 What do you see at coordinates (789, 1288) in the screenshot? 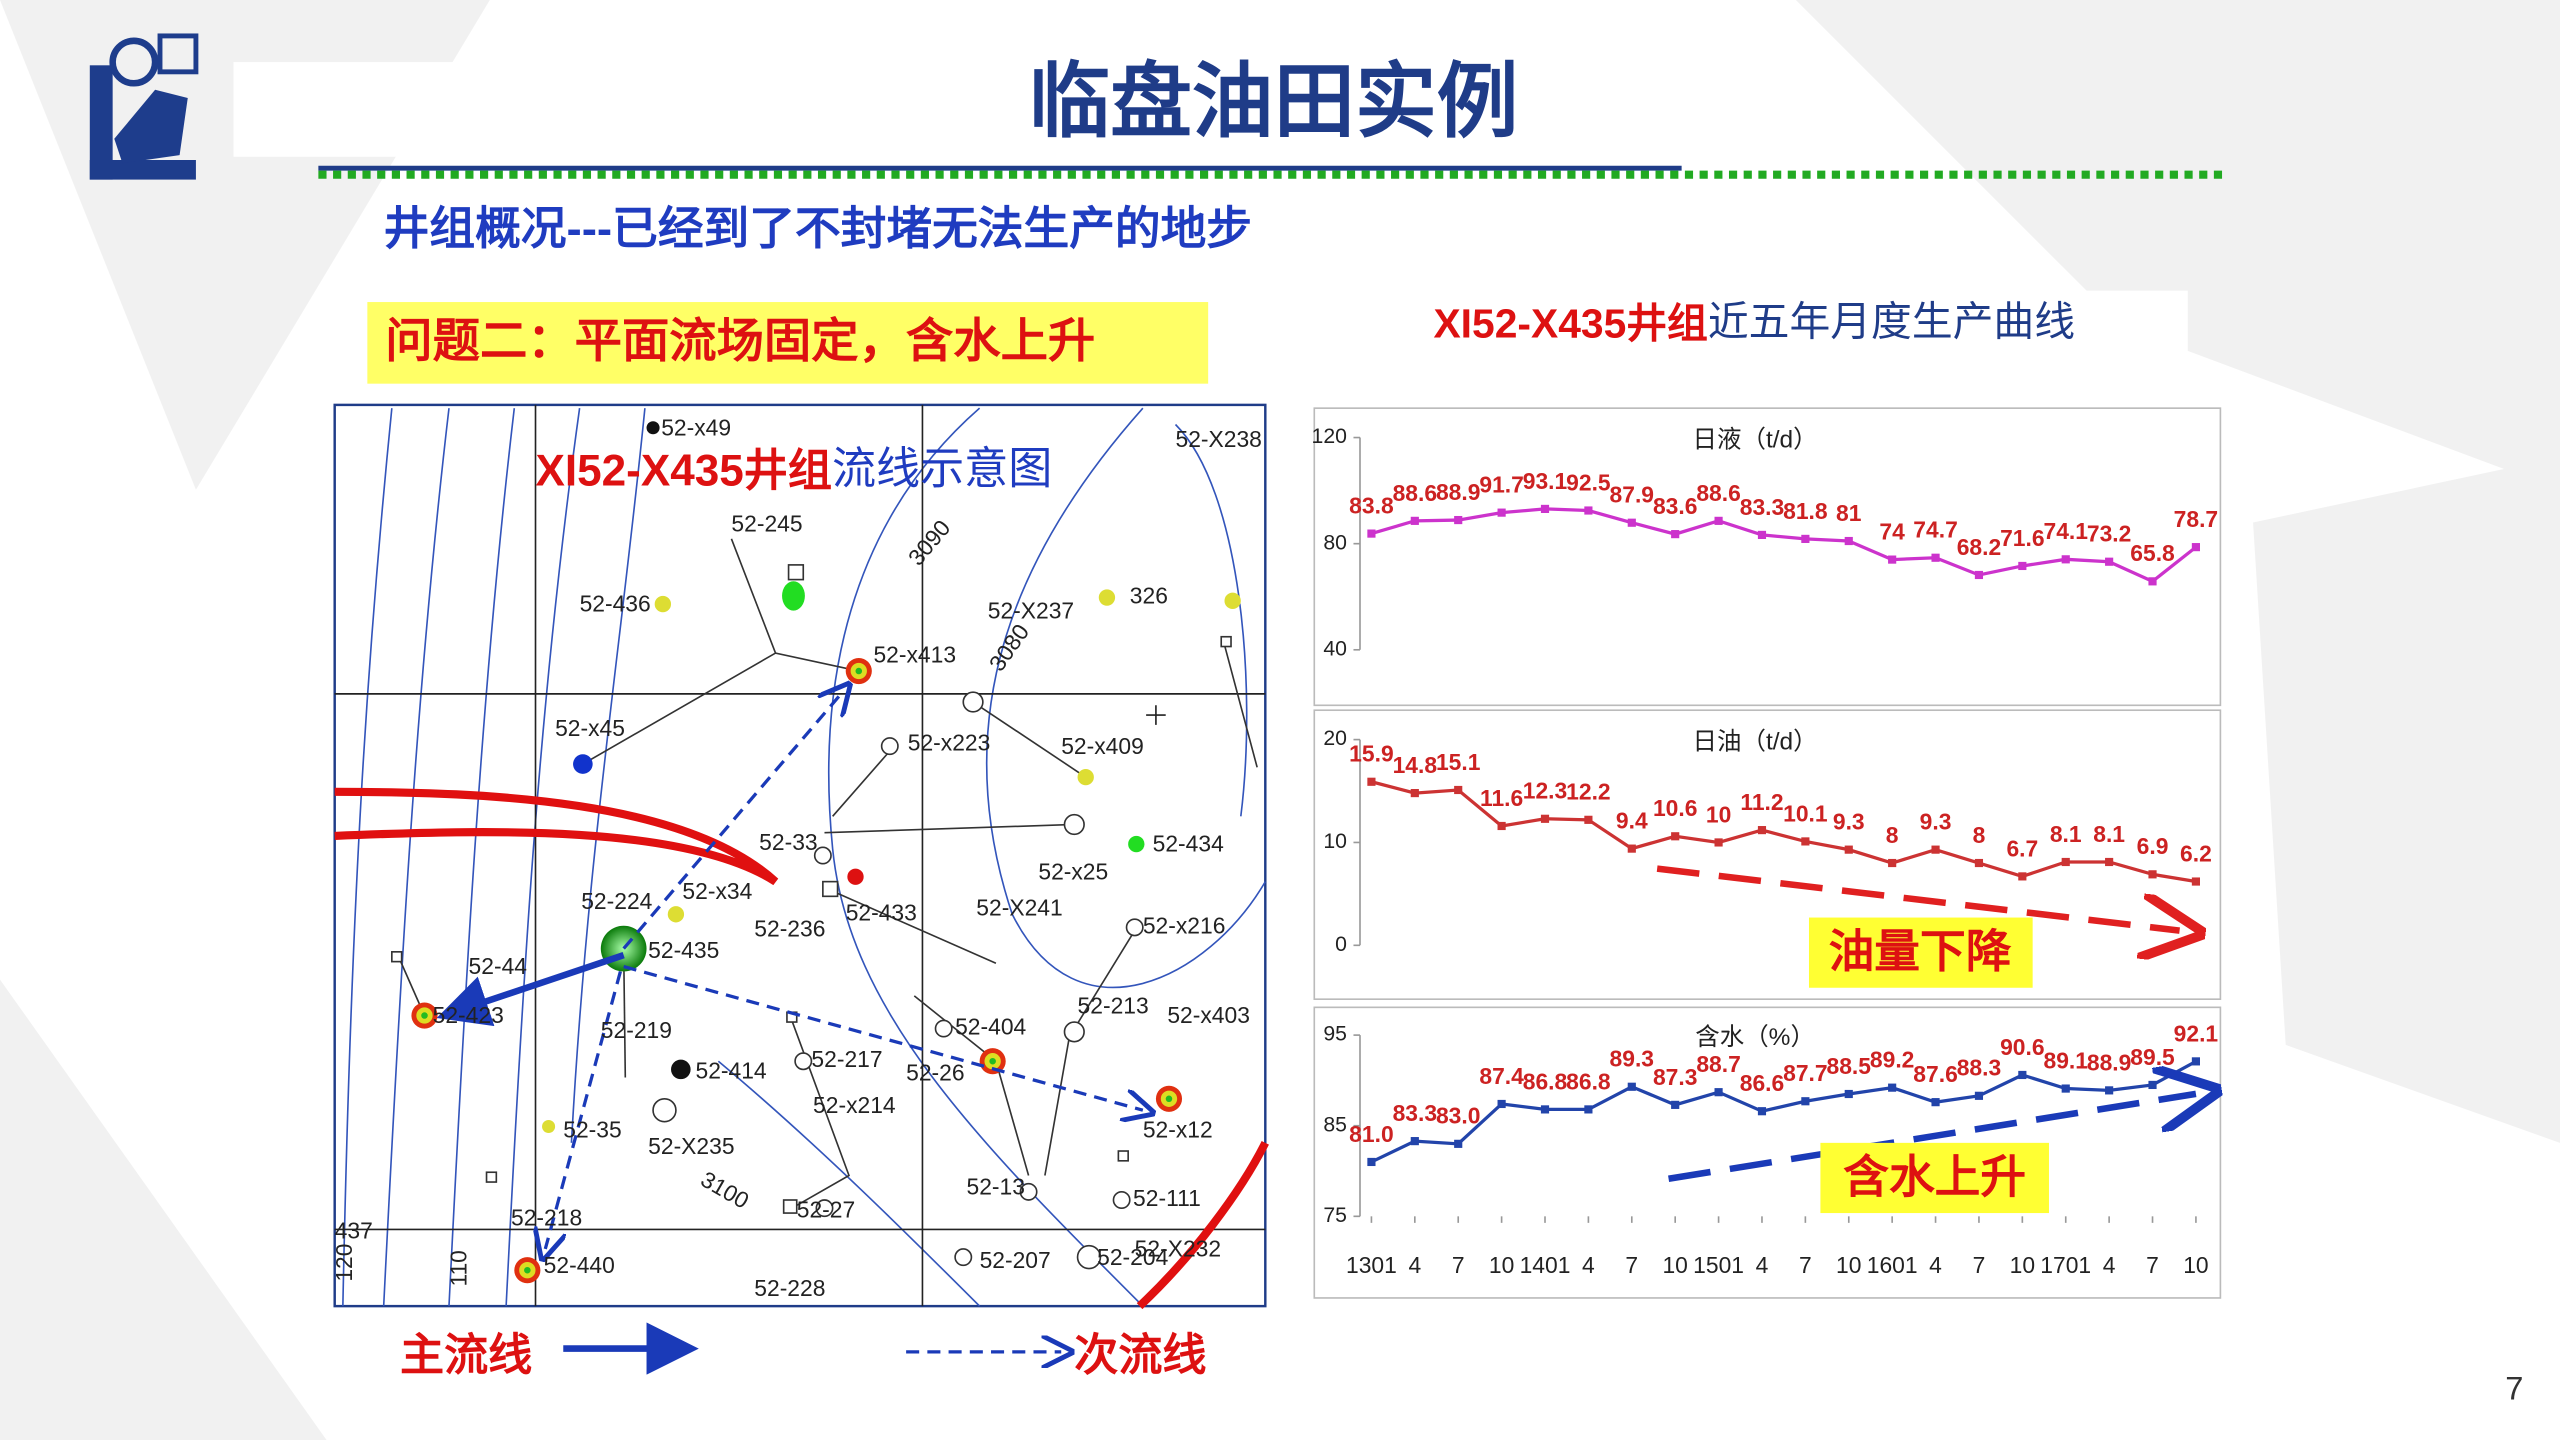
I see `well-label: 52-228` at bounding box center [789, 1288].